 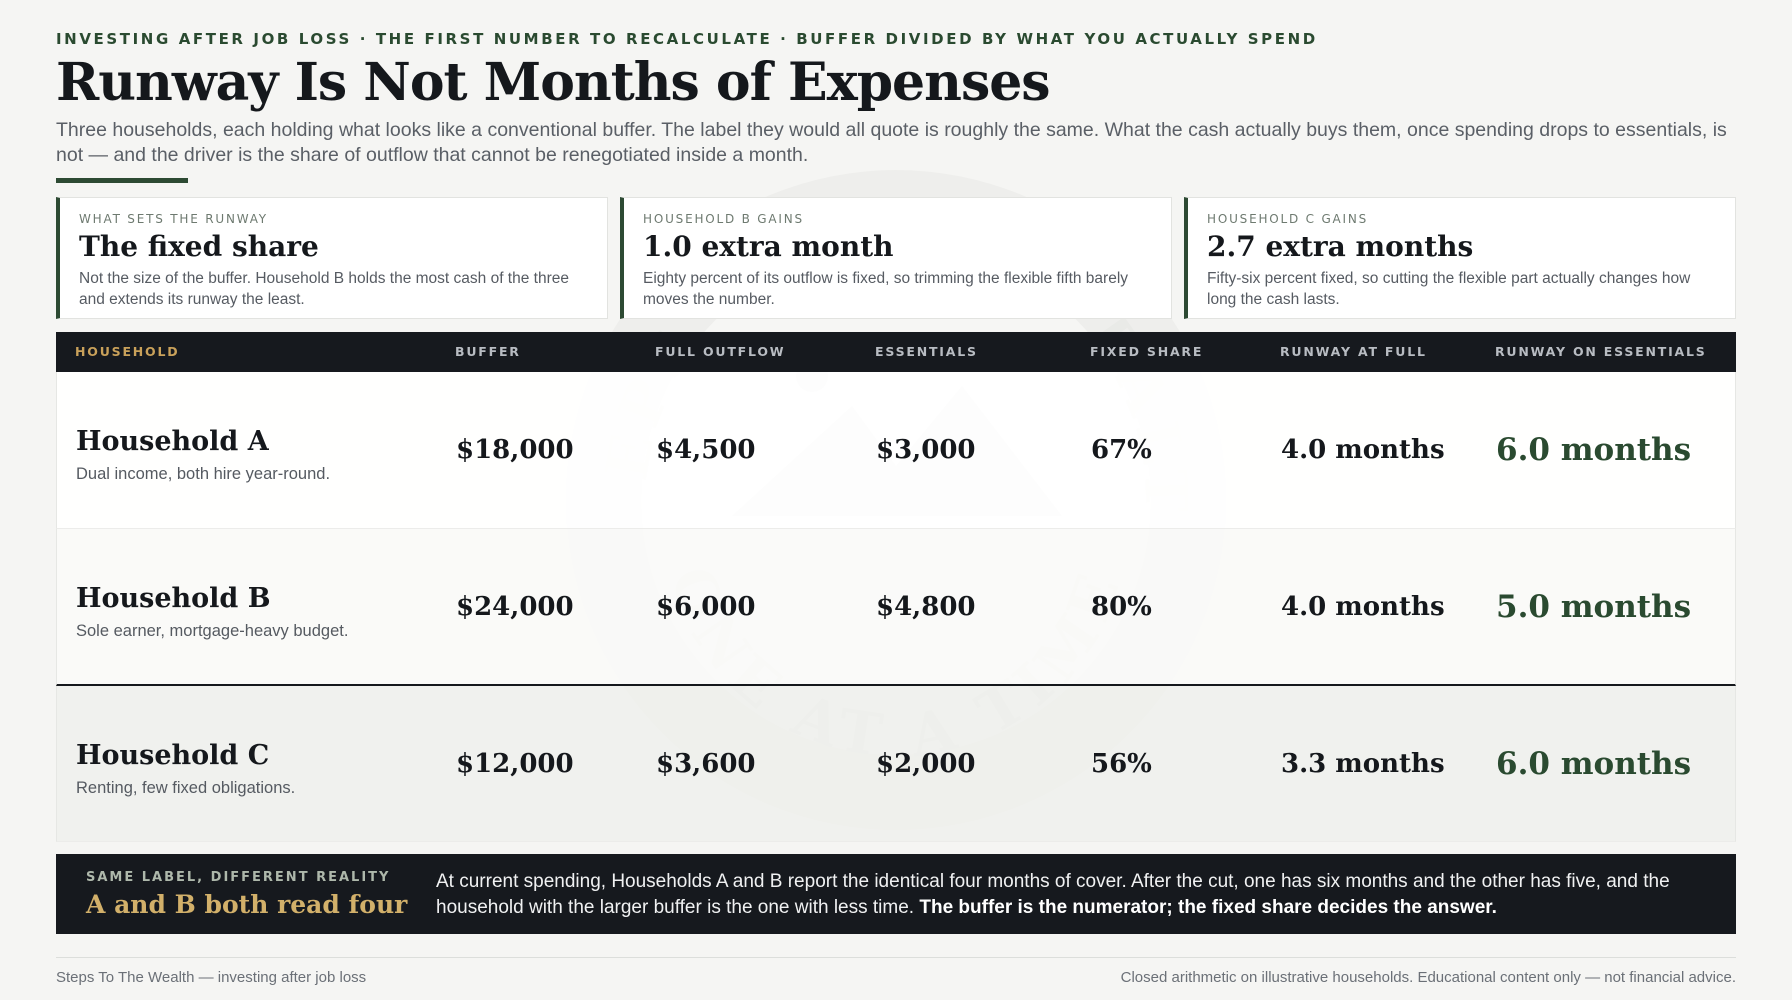 I want to click on card-headline: 2.7 extra months, so click(x=1340, y=246).